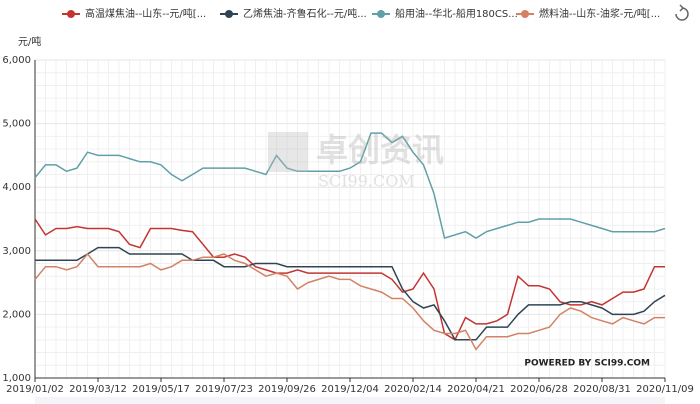  I want to click on scroll-bar, so click(350, 400).